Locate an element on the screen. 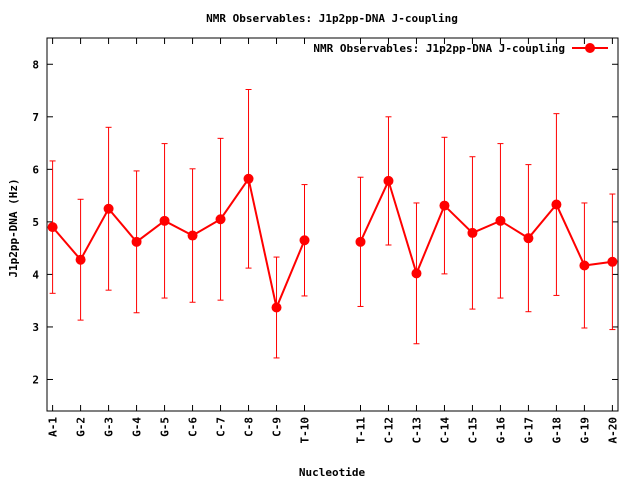 The image size is (640, 480). x-tick-label: C-6 is located at coordinates (193, 427).